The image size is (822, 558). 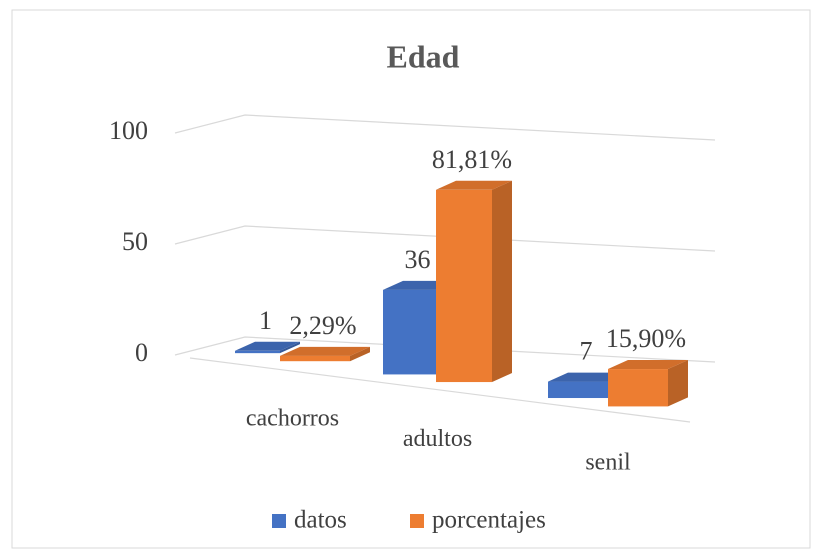 I want to click on data-label: 36, so click(x=418, y=259).